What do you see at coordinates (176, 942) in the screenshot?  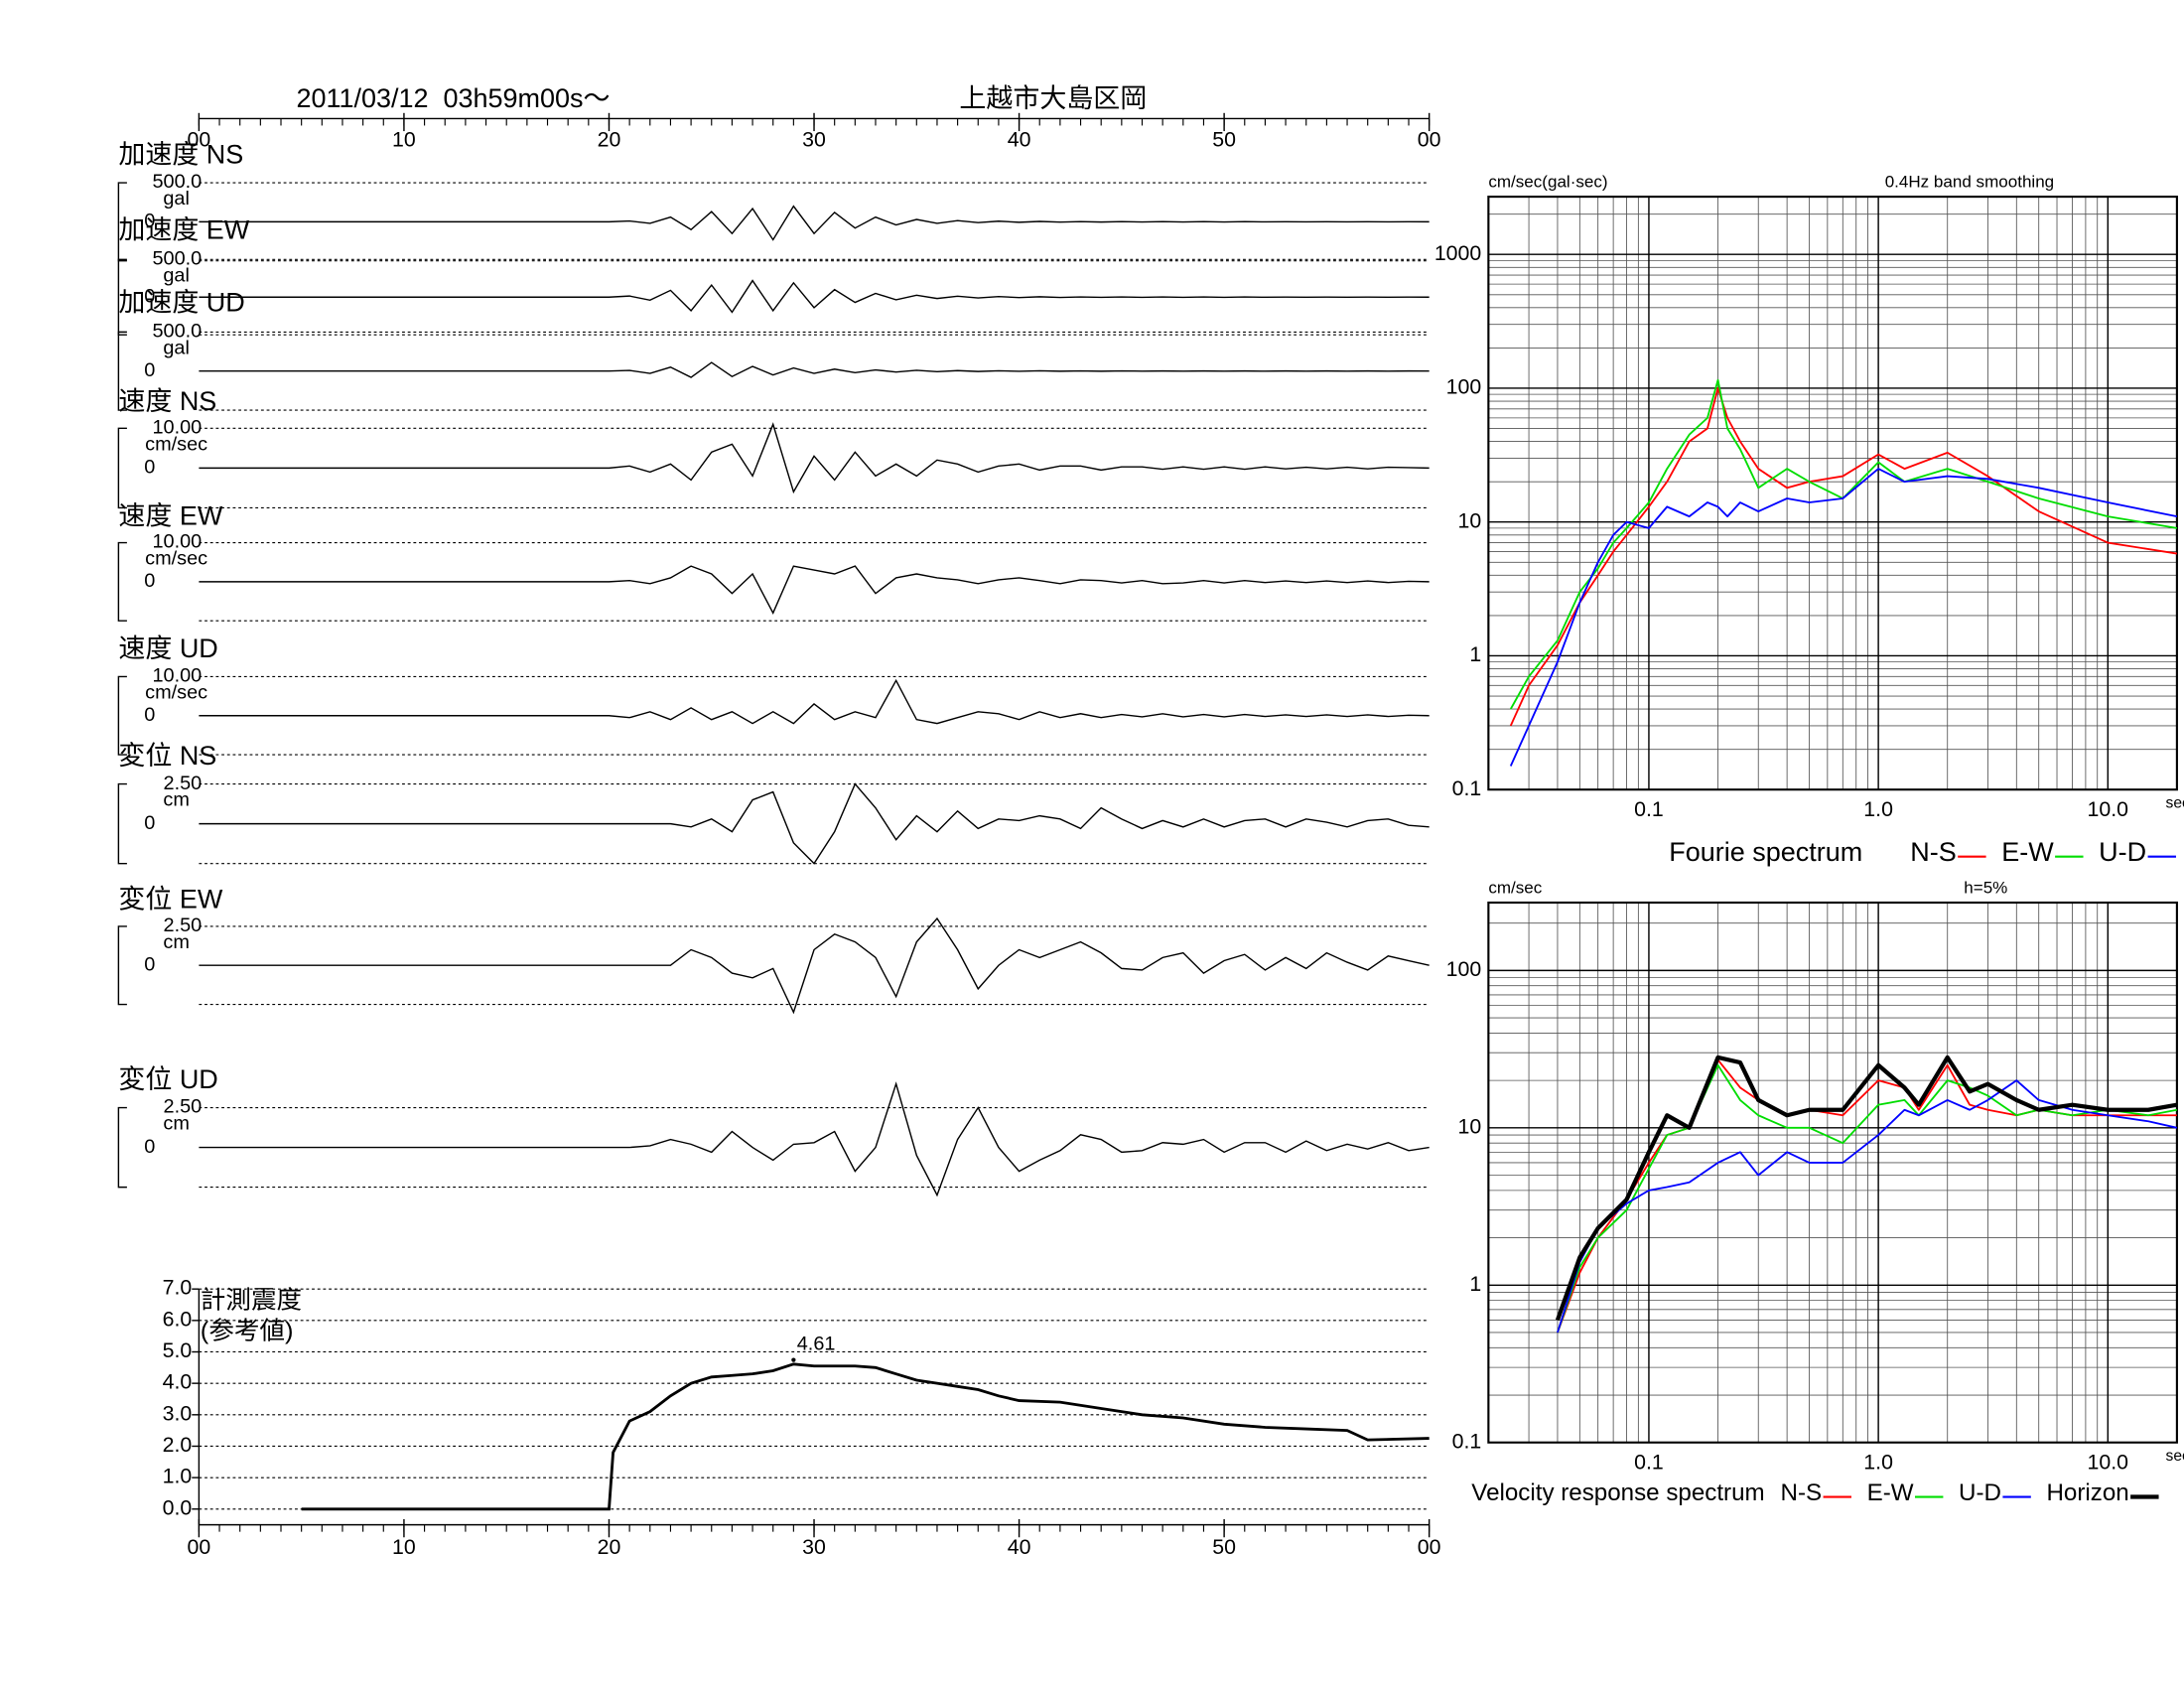 I see `y-unit: cm` at bounding box center [176, 942].